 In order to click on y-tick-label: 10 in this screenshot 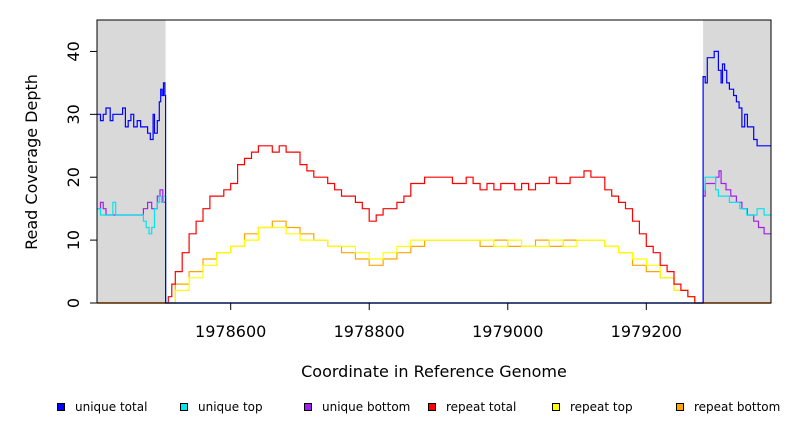, I will do `click(73, 240)`.